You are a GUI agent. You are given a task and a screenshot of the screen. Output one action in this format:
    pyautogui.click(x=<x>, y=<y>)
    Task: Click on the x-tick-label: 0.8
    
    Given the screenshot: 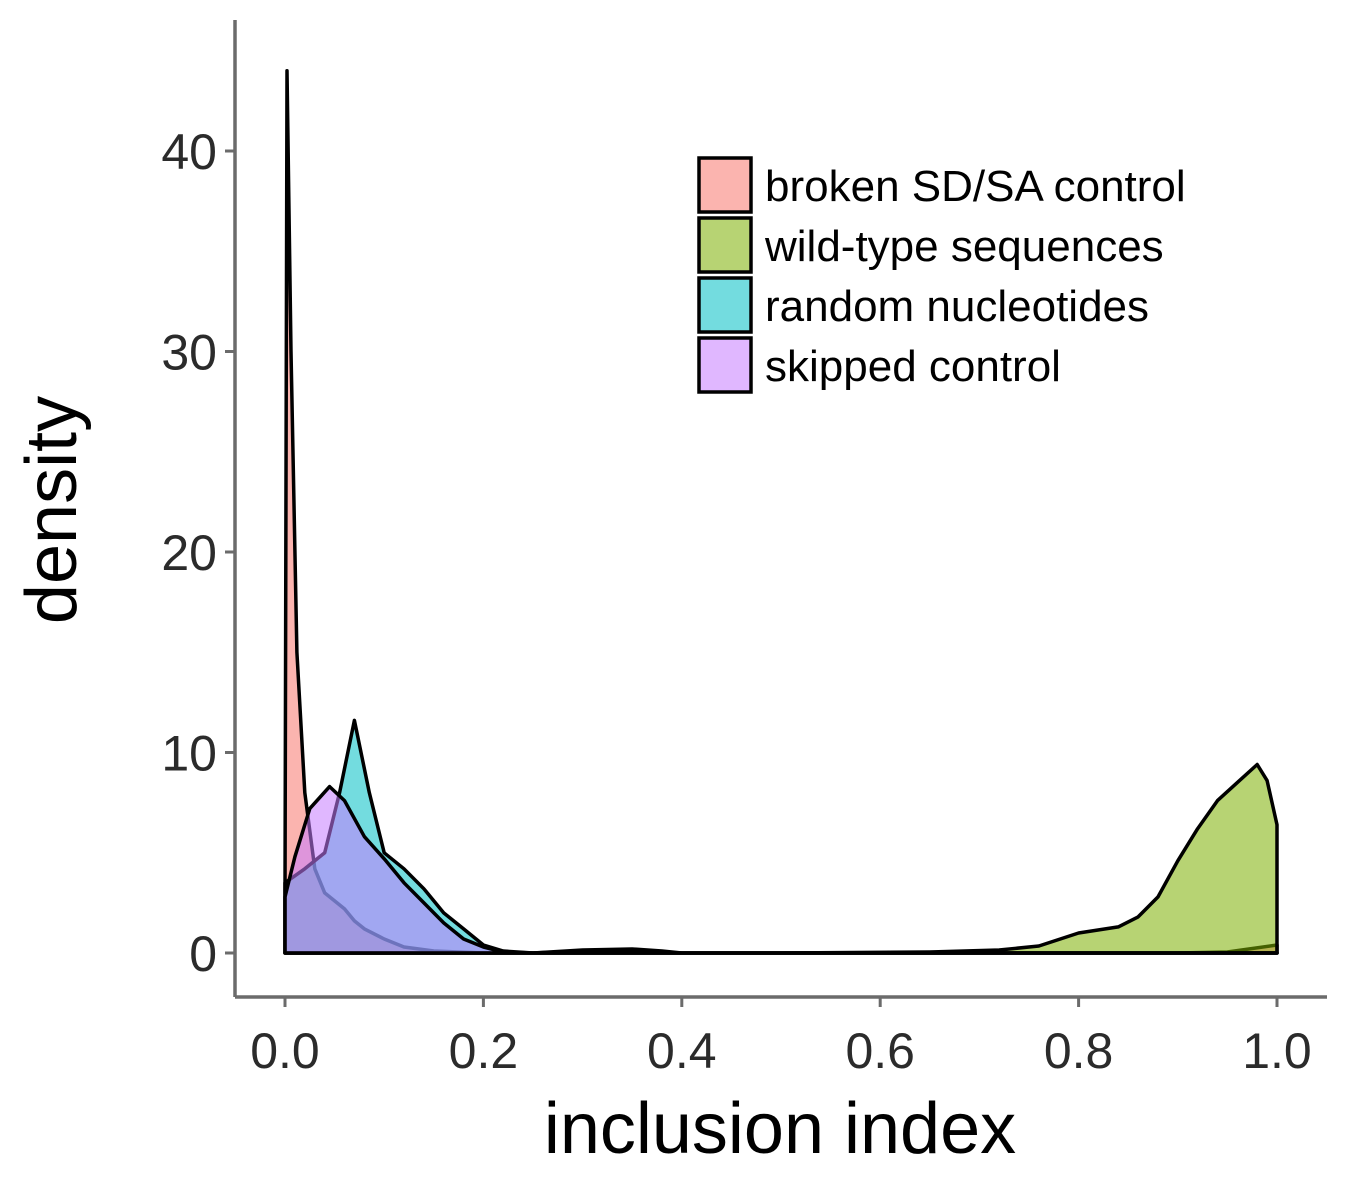 What is the action you would take?
    pyautogui.click(x=1079, y=1051)
    